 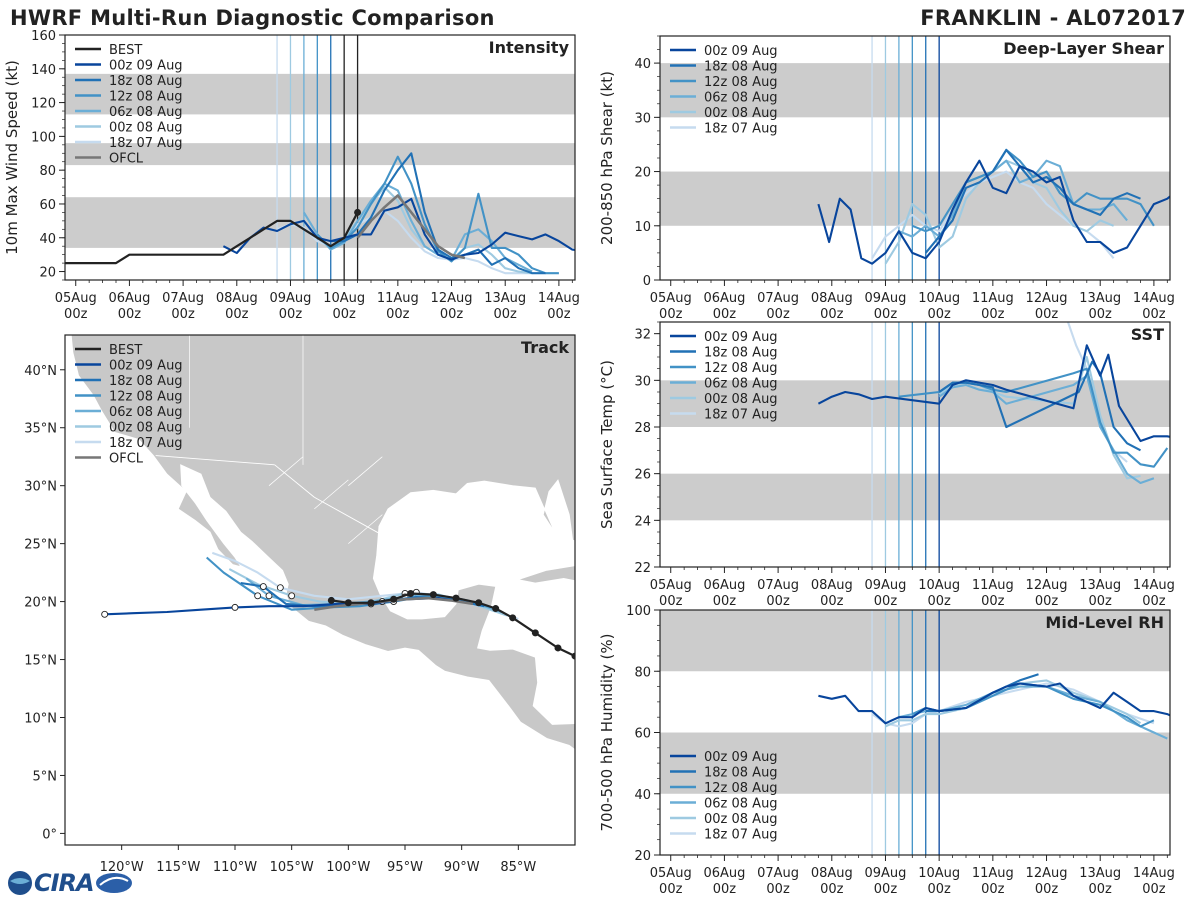 What do you see at coordinates (1047, 585) in the screenshot?
I see `sst-xtick-day: 12Aug` at bounding box center [1047, 585].